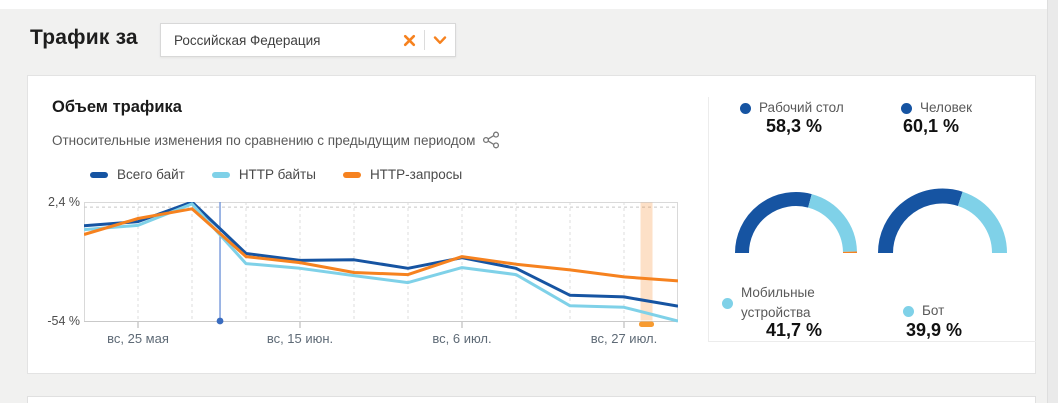 Image resolution: width=1058 pixels, height=403 pixels. I want to click on next-card-edge, so click(531, 399).